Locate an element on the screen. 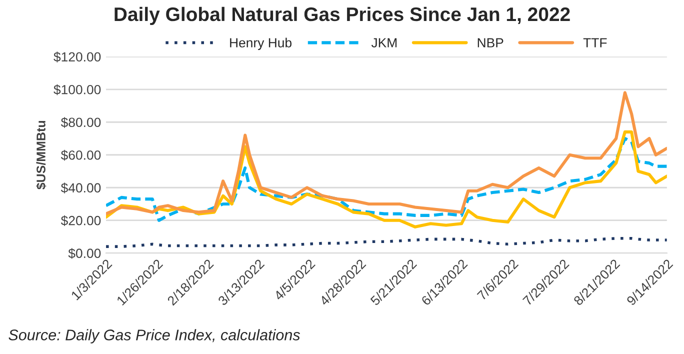 Image resolution: width=684 pixels, height=354 pixels. y-tick-label: $0.00 is located at coordinates (84, 253).